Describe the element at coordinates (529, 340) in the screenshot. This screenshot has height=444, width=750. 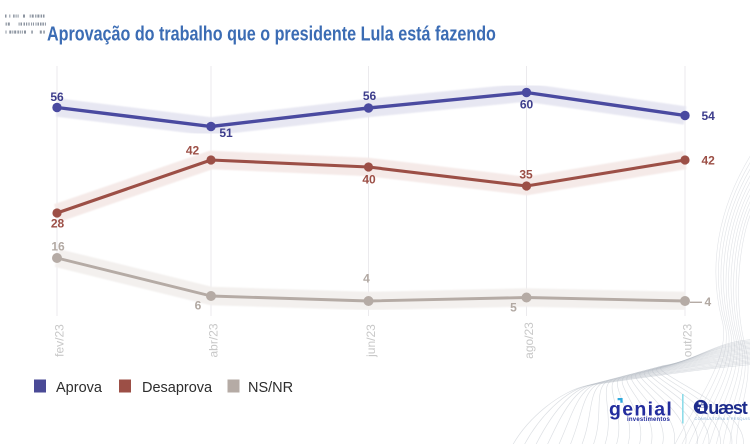
I see `svg-text: ago/23` at that location.